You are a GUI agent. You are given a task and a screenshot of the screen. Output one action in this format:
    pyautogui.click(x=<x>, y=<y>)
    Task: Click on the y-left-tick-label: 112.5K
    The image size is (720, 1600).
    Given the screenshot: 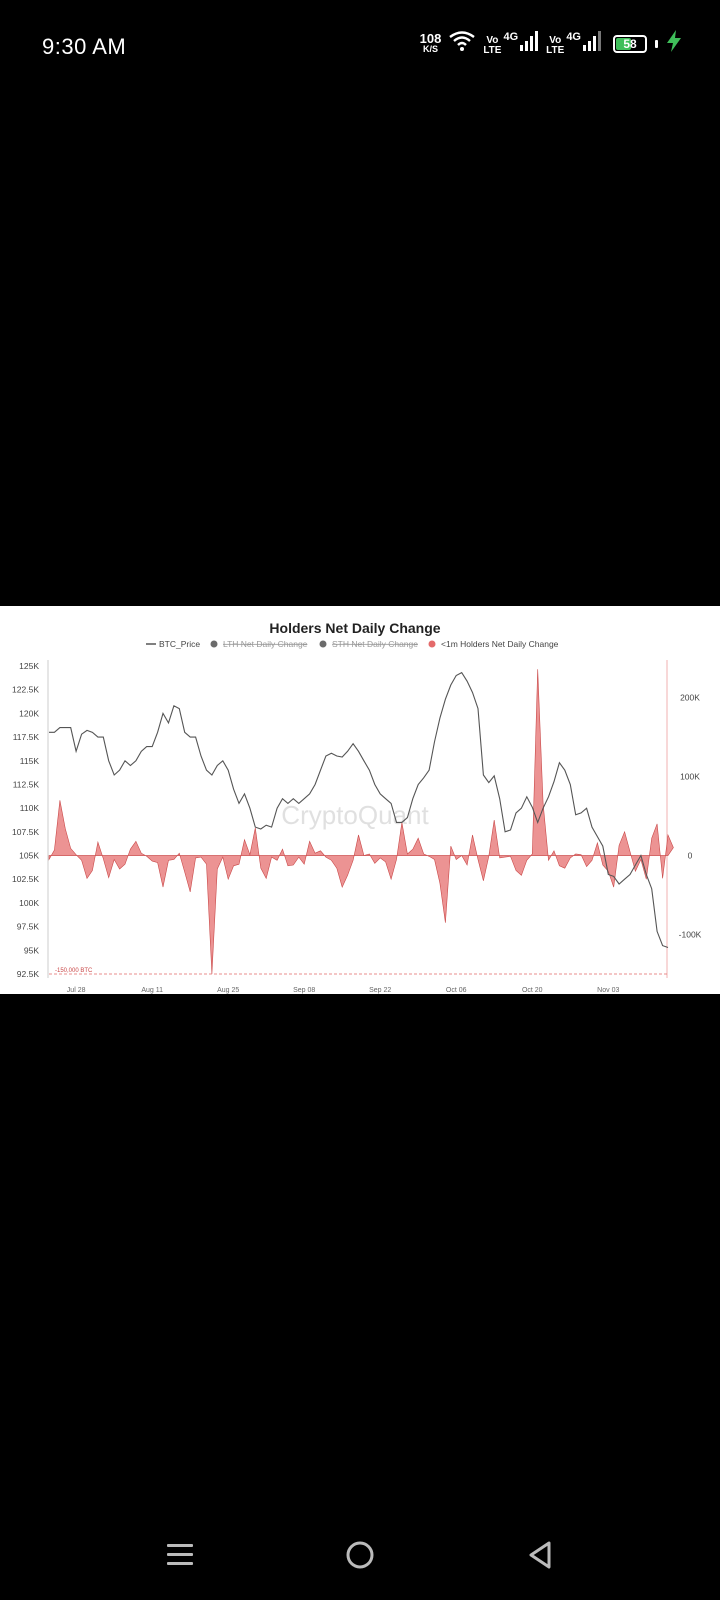 What is the action you would take?
    pyautogui.click(x=26, y=784)
    